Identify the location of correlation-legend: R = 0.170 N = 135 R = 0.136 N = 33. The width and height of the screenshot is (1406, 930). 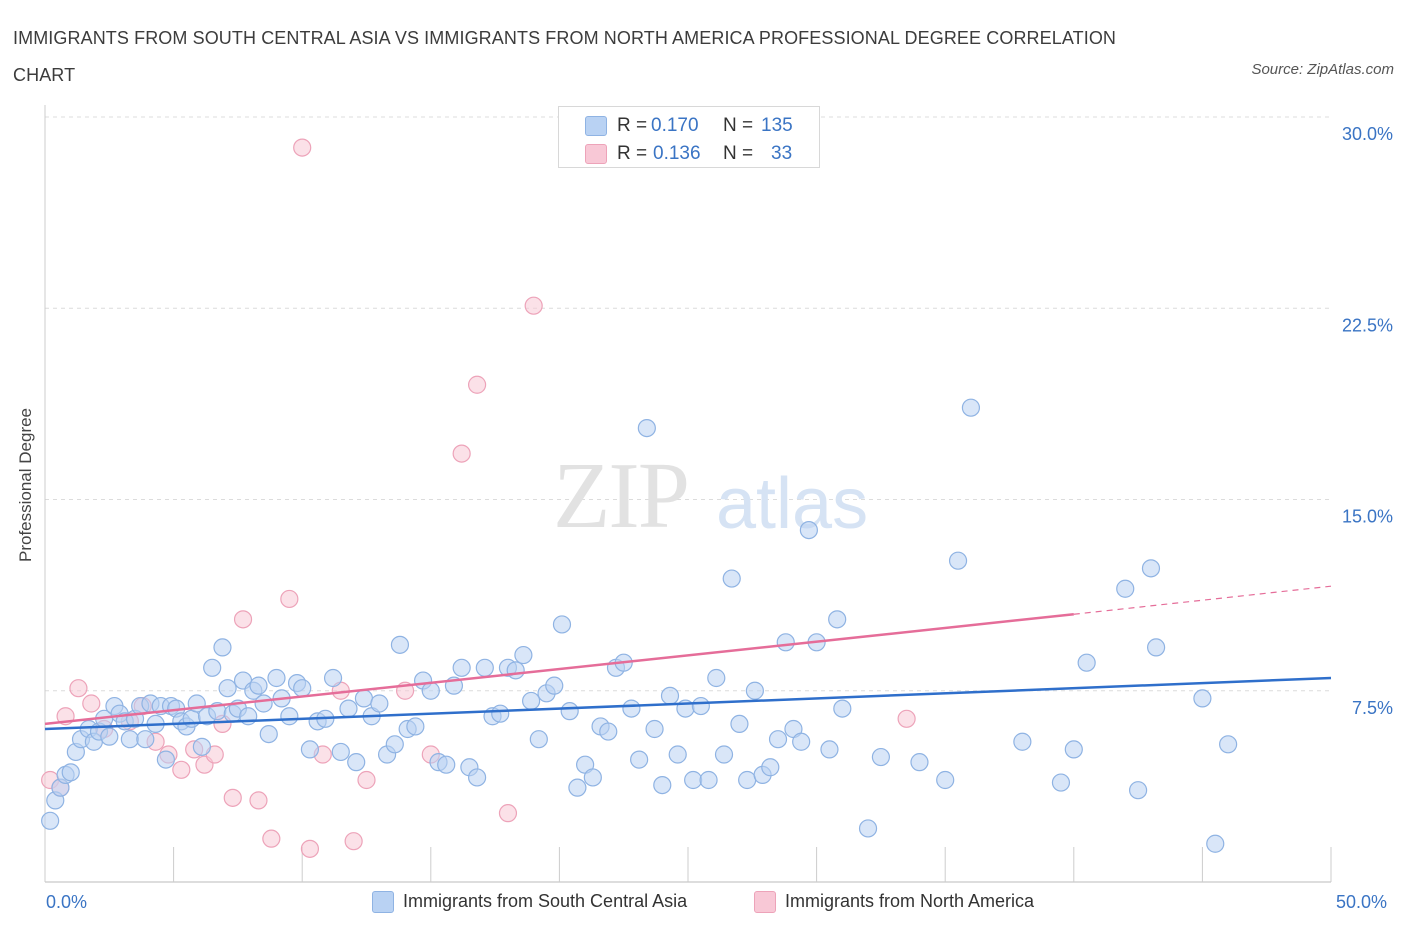
(689, 137).